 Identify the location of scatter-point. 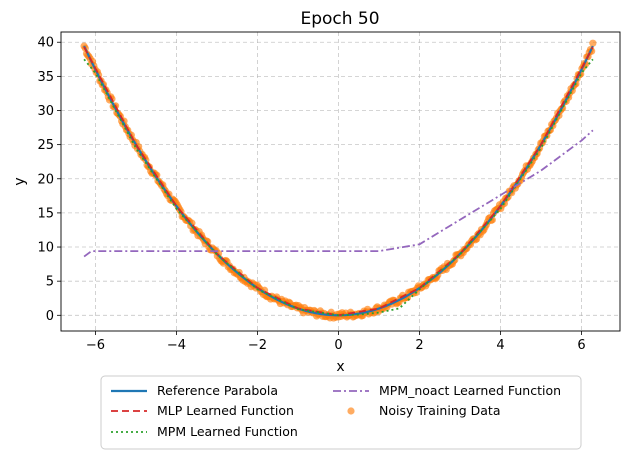
(593, 43).